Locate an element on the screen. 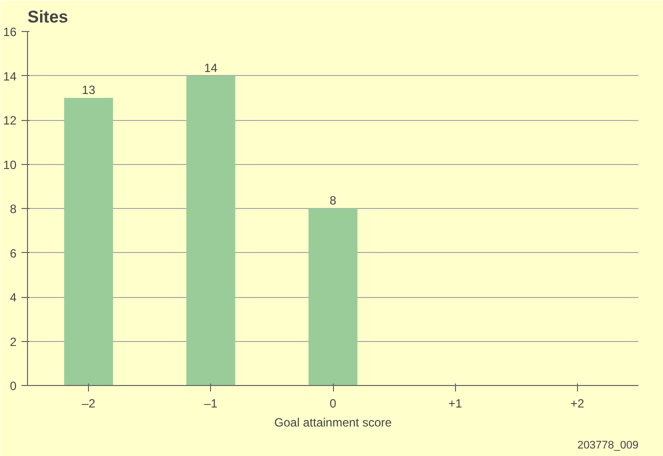 The height and width of the screenshot is (456, 663). data-label: 13 is located at coordinates (89, 89).